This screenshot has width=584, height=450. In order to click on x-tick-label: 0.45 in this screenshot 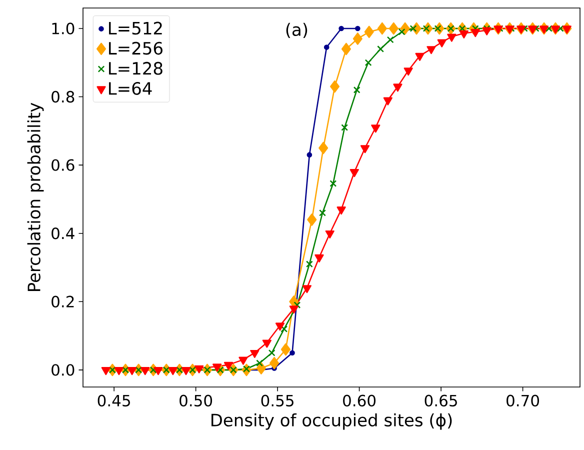, I will do `click(114, 400)`.